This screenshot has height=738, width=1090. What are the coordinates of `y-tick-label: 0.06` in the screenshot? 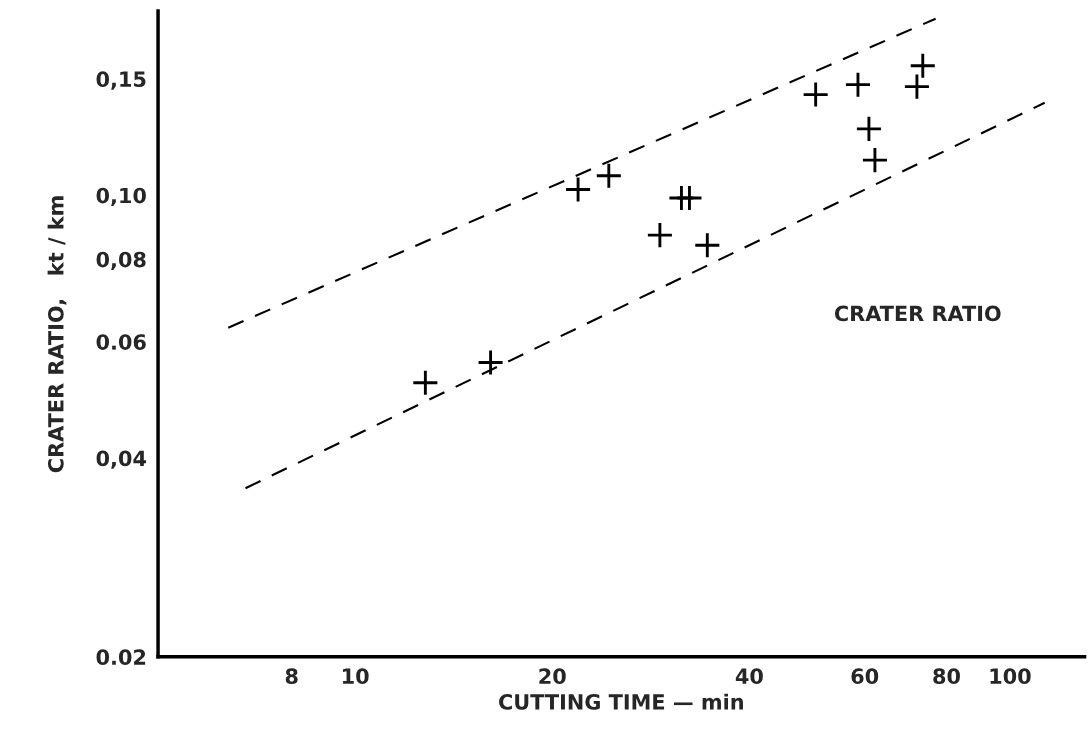 It's located at (121, 342).